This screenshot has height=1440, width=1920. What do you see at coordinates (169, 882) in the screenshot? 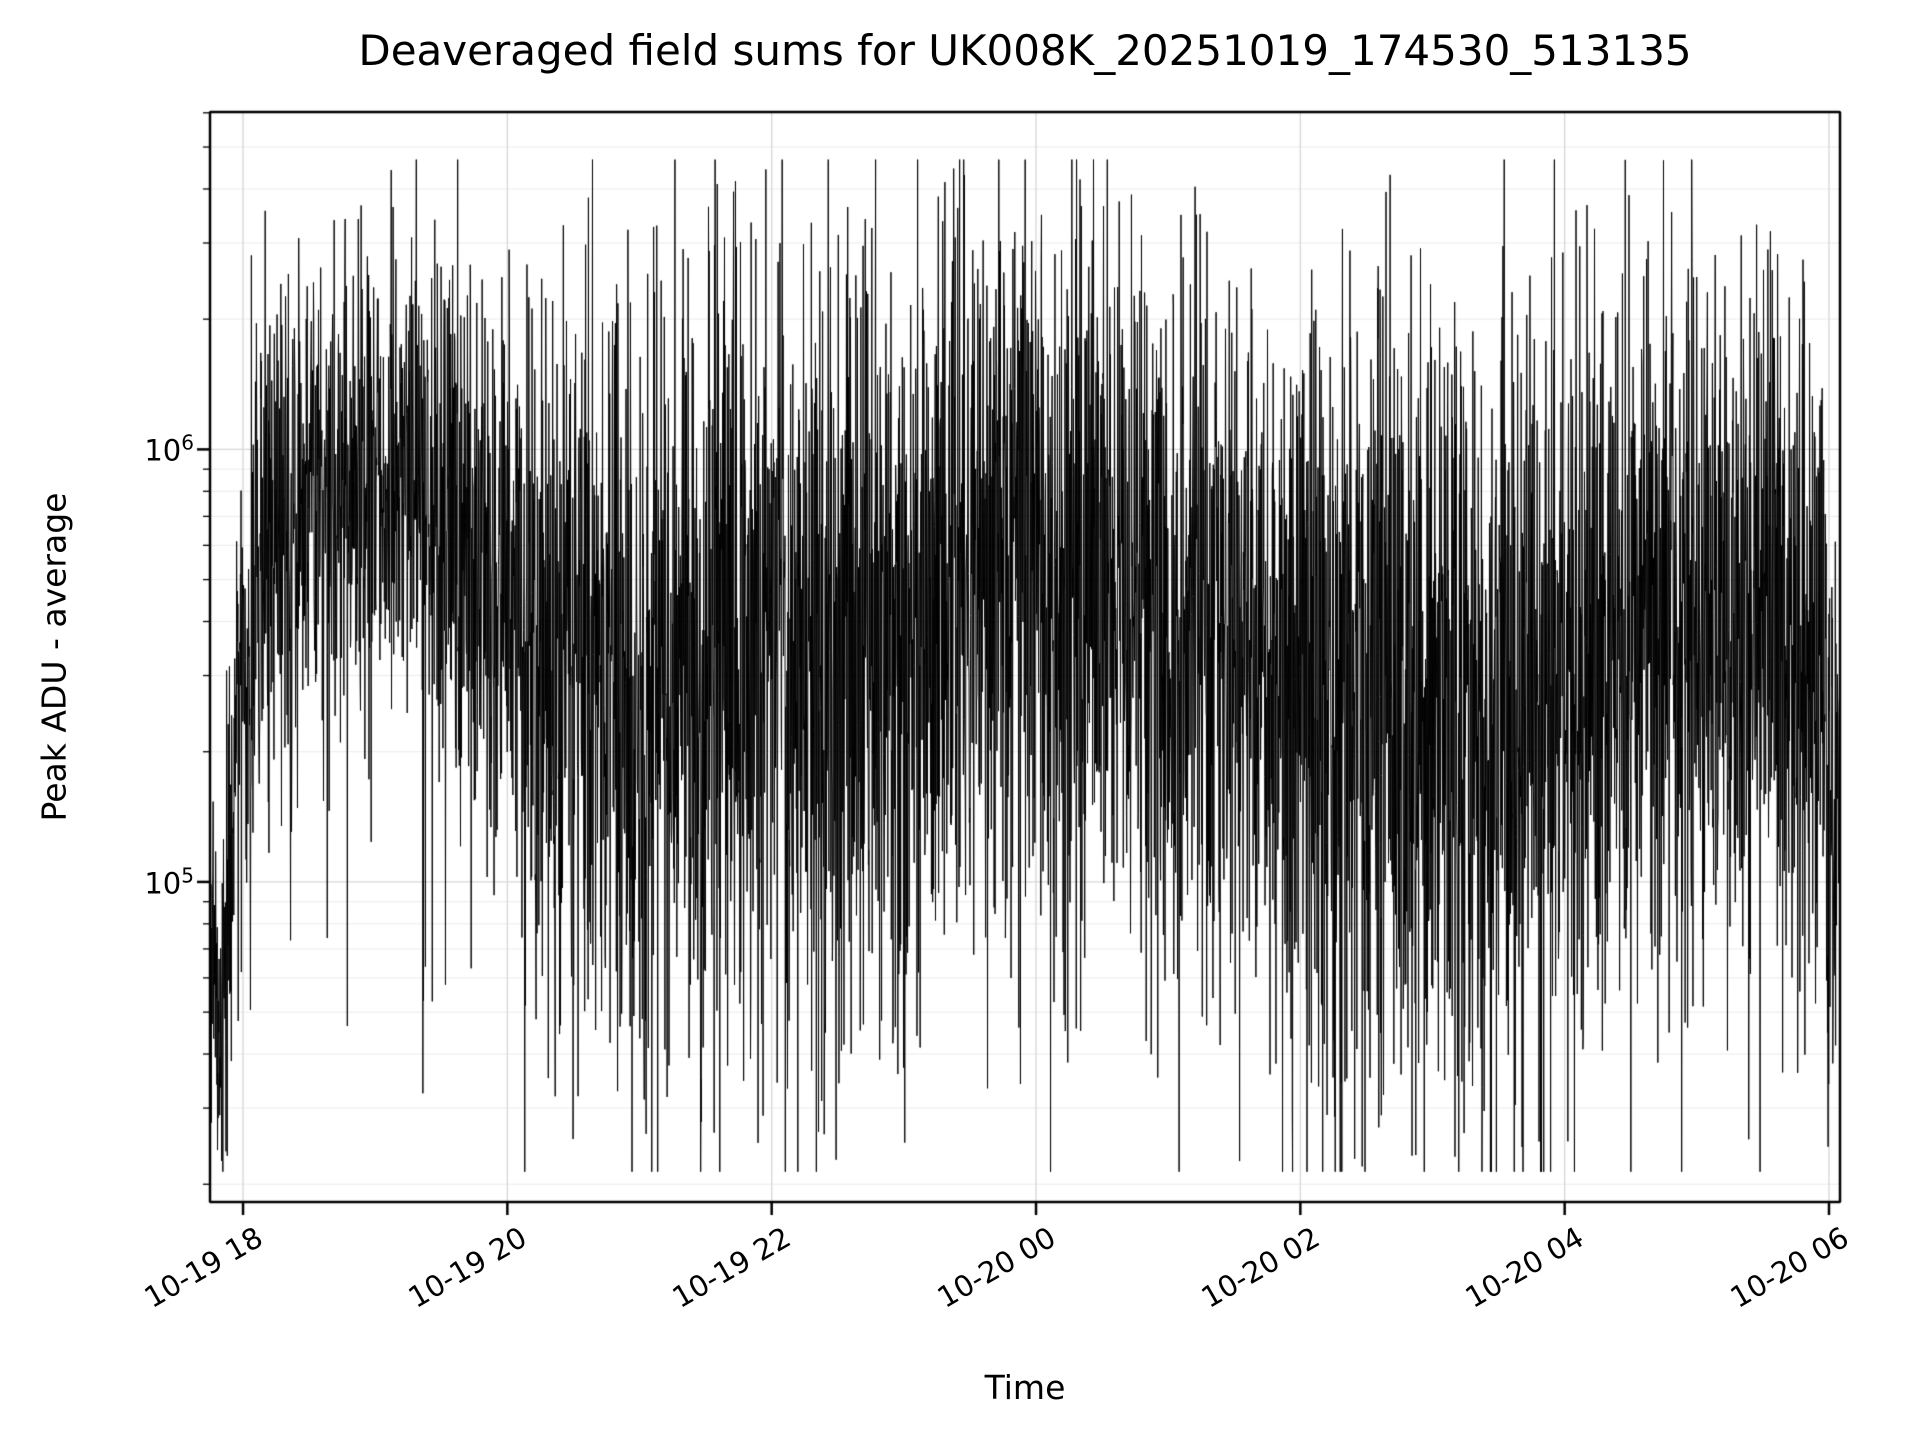
I see `y-tick-label: 105` at bounding box center [169, 882].